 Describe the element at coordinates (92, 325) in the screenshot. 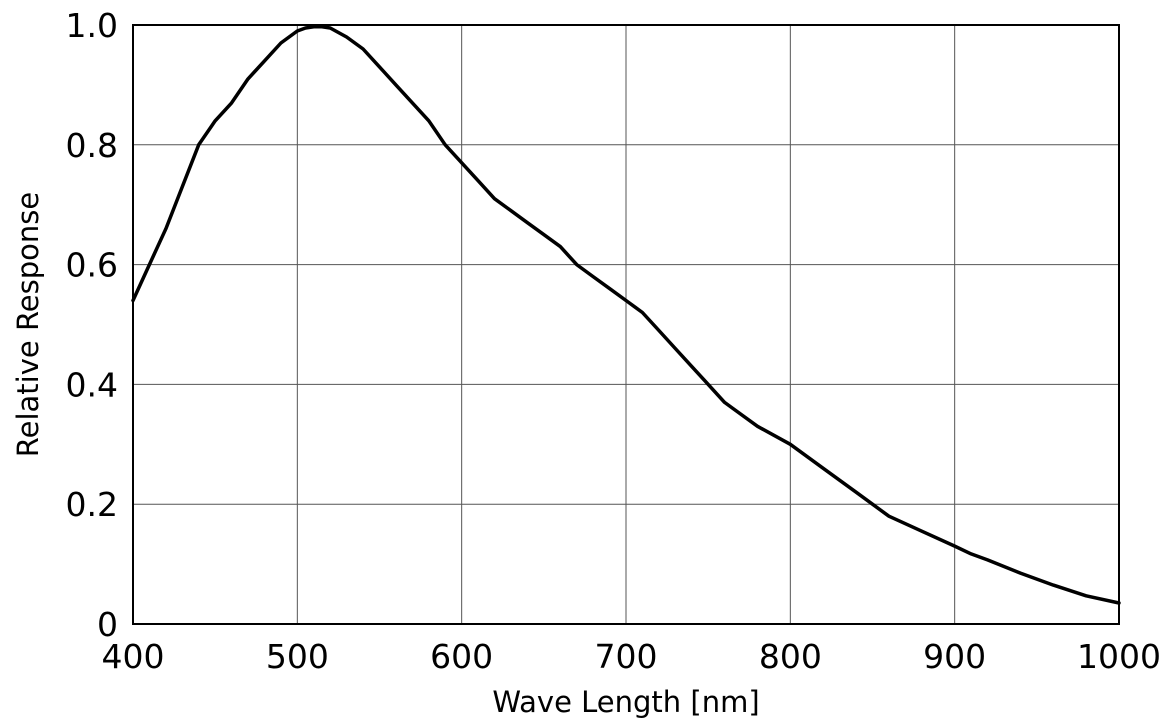

I see `y-axis-tick-labels: 0 0.2 0.4 0.6 0.8 1.0` at that location.